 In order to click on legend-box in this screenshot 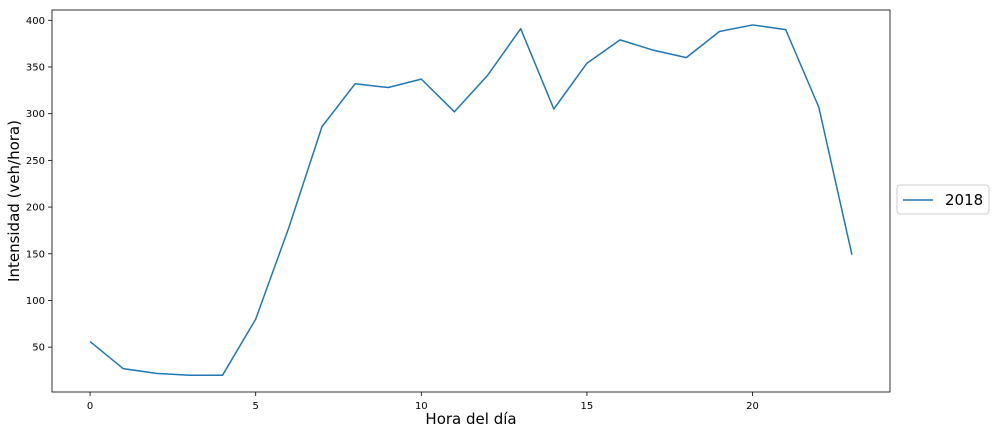, I will do `click(943, 199)`.